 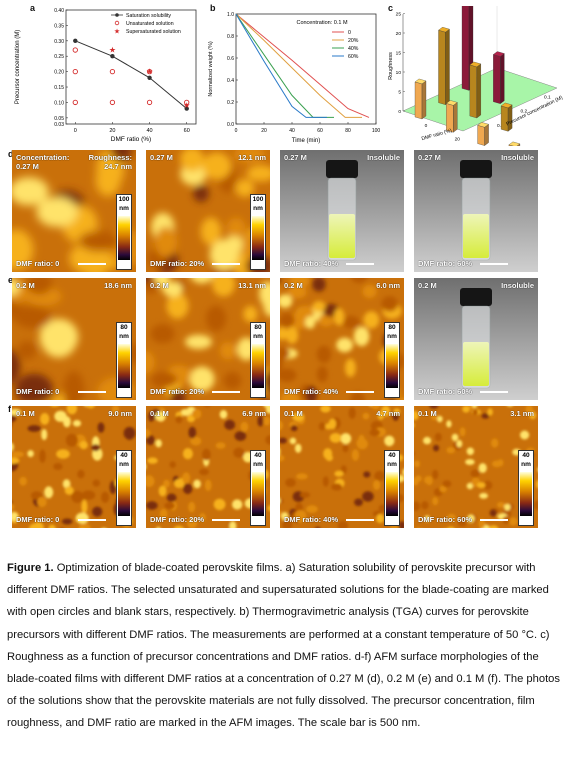 What do you see at coordinates (426, 126) in the screenshot?
I see `panel-c-xtick-label: 0` at bounding box center [426, 126].